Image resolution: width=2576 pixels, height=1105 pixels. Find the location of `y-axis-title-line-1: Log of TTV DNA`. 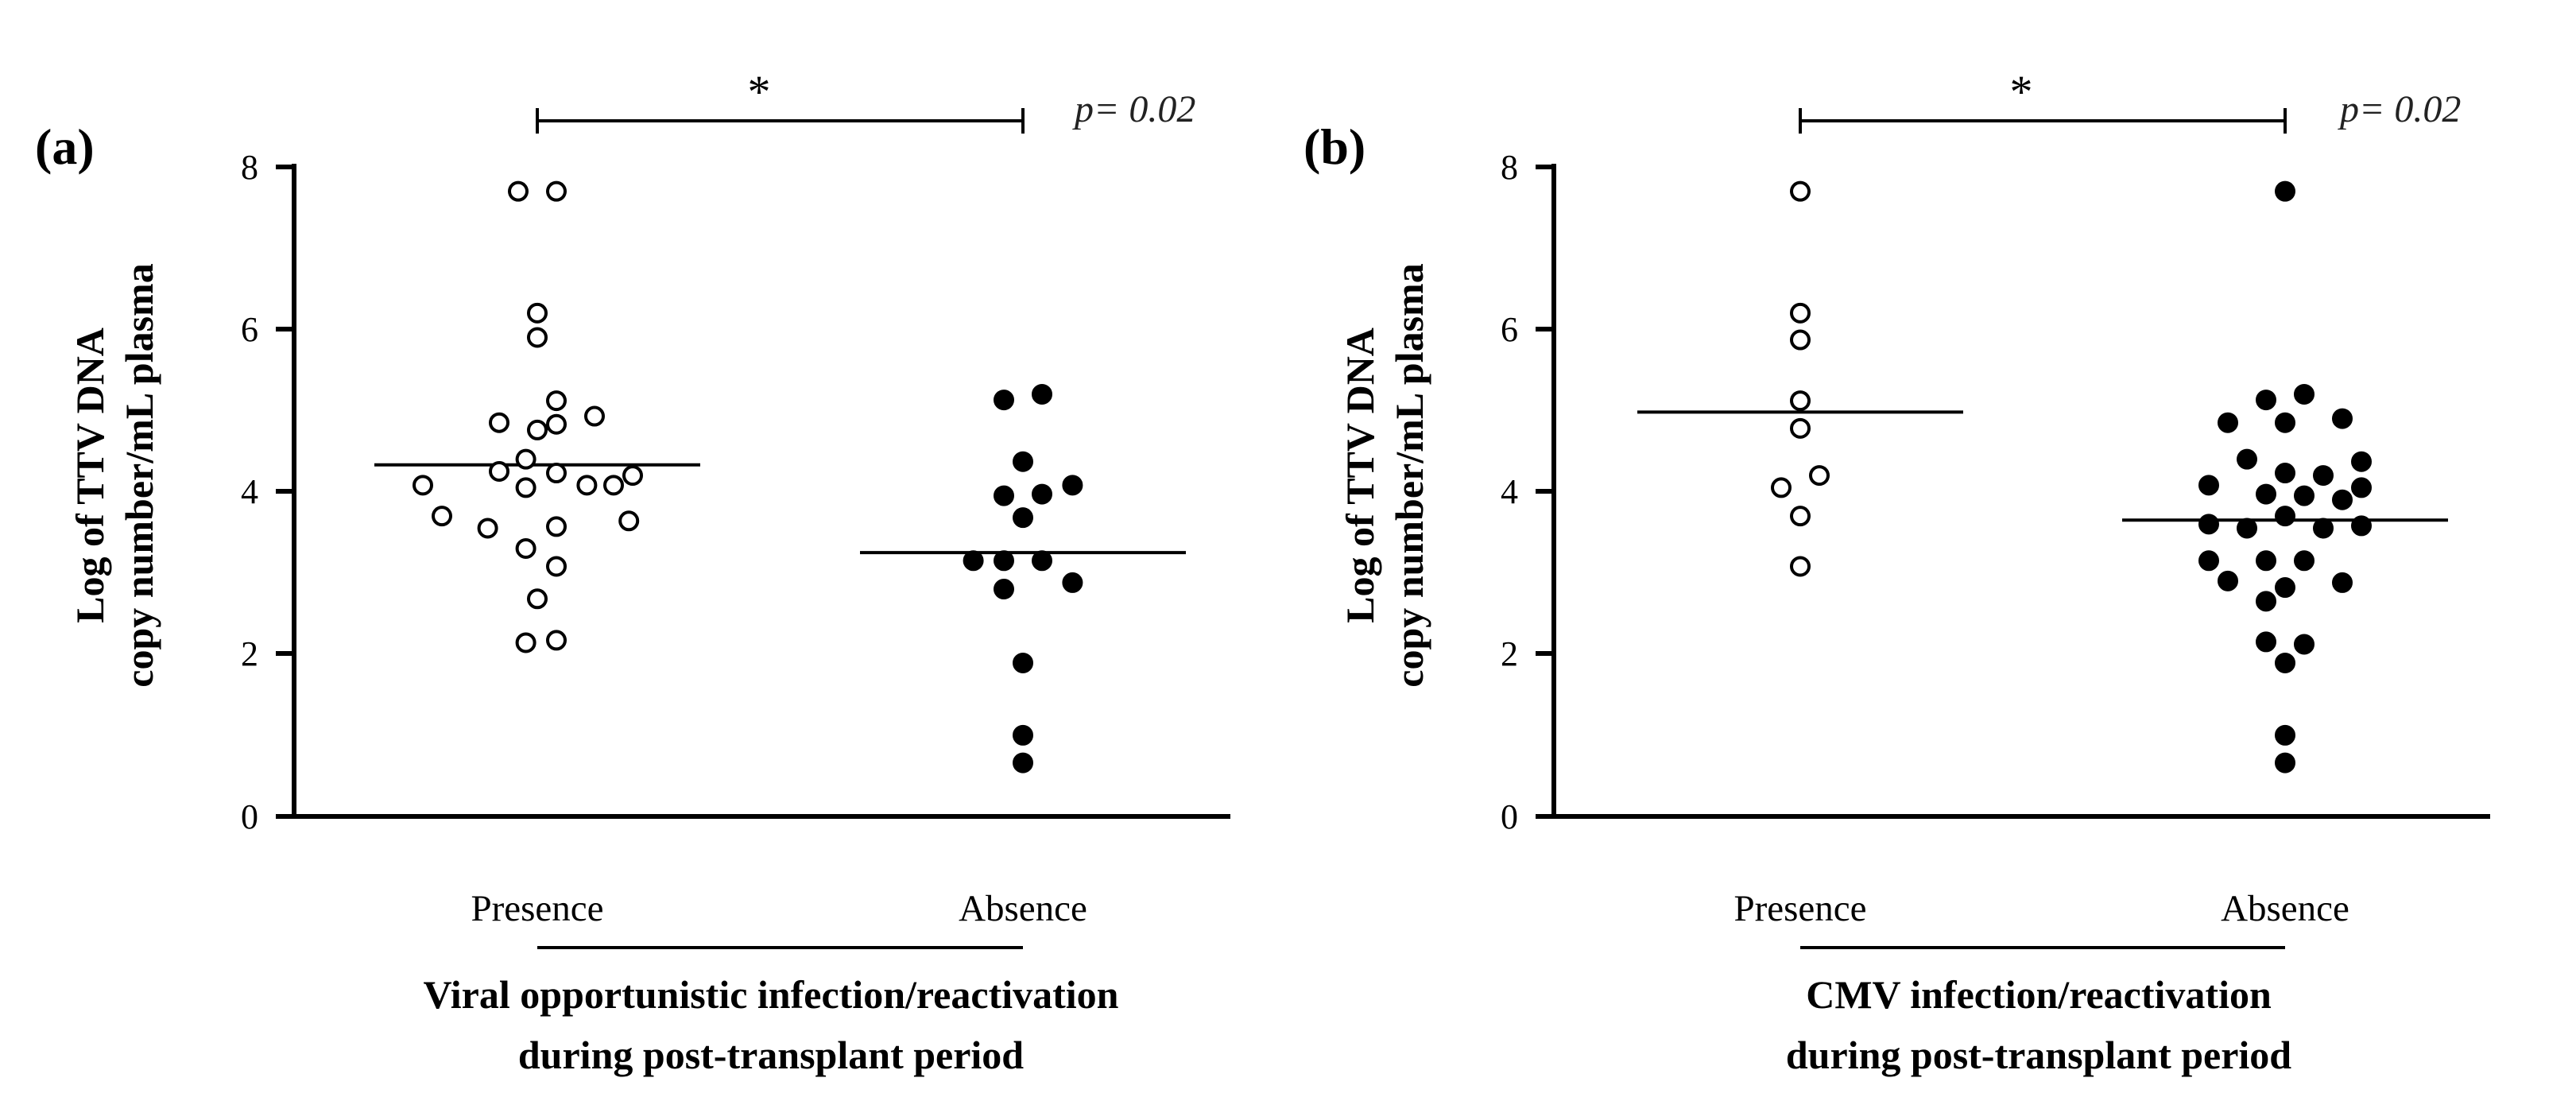

y-axis-title-line-1: Log of TTV DNA is located at coordinates (1360, 476).